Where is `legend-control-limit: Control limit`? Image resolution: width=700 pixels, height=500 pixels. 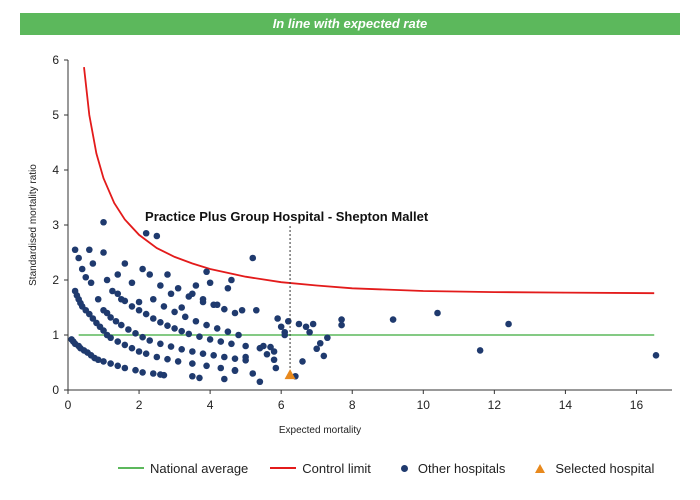
legend-control-limit: Control limit is located at coordinates (320, 468).